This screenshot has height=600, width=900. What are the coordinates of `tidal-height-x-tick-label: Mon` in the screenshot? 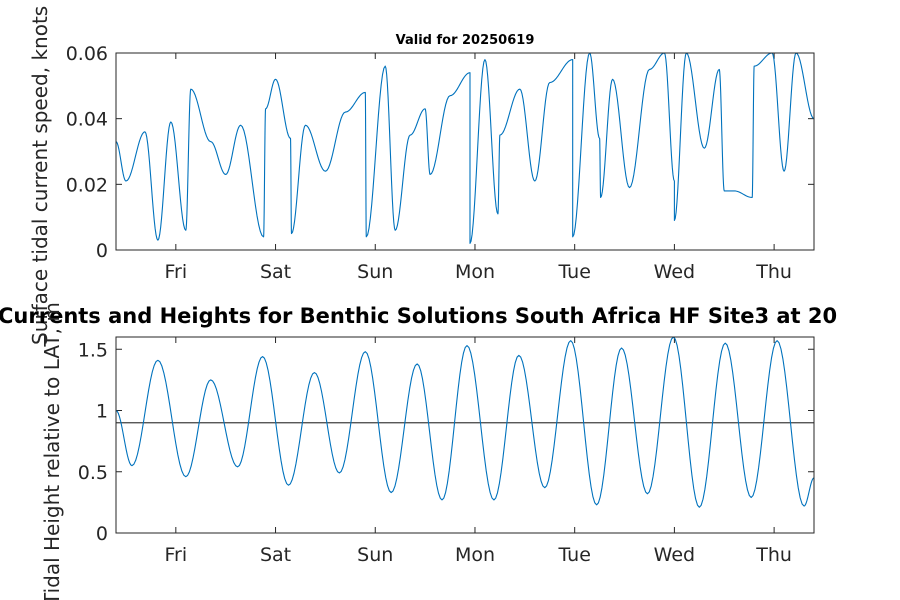 It's located at (475, 555).